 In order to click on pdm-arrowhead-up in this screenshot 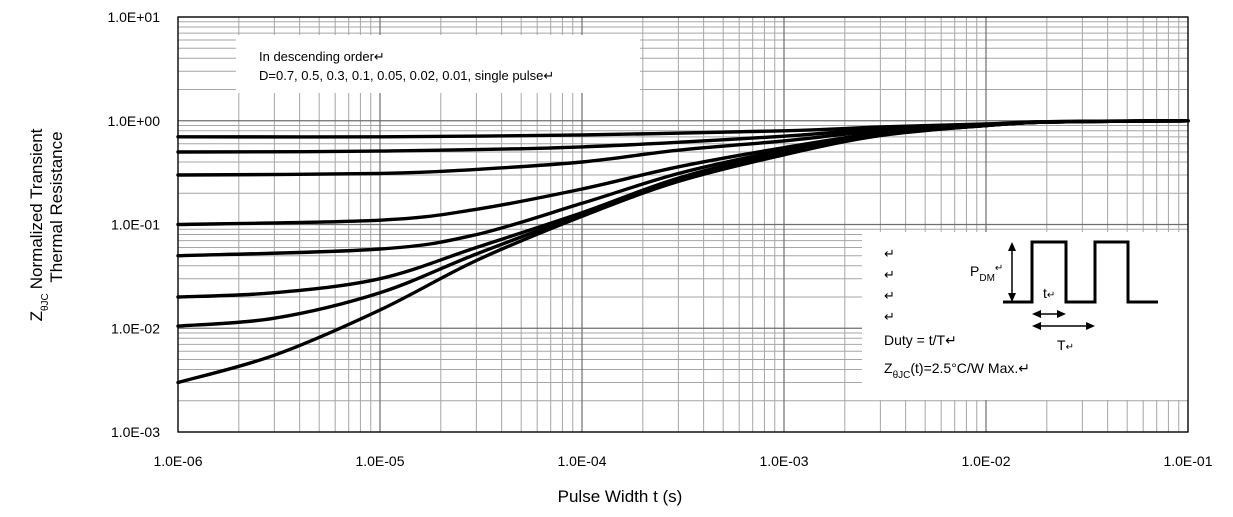, I will do `click(1012, 246)`.